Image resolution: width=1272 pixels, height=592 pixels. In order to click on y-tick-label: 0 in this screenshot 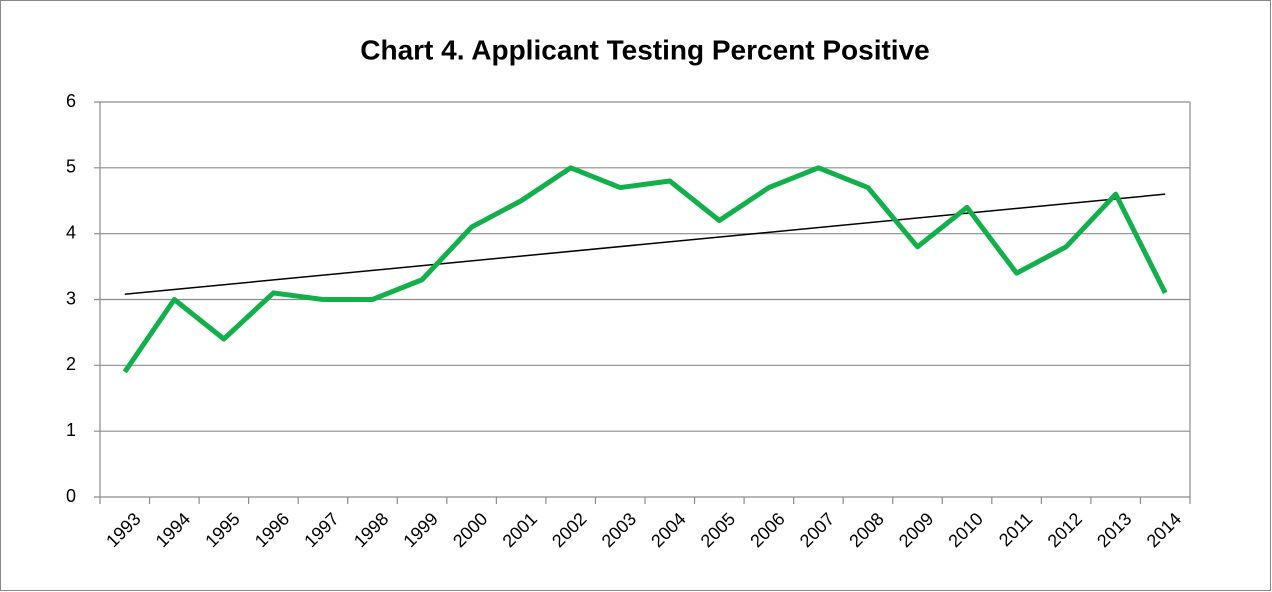, I will do `click(71, 496)`.